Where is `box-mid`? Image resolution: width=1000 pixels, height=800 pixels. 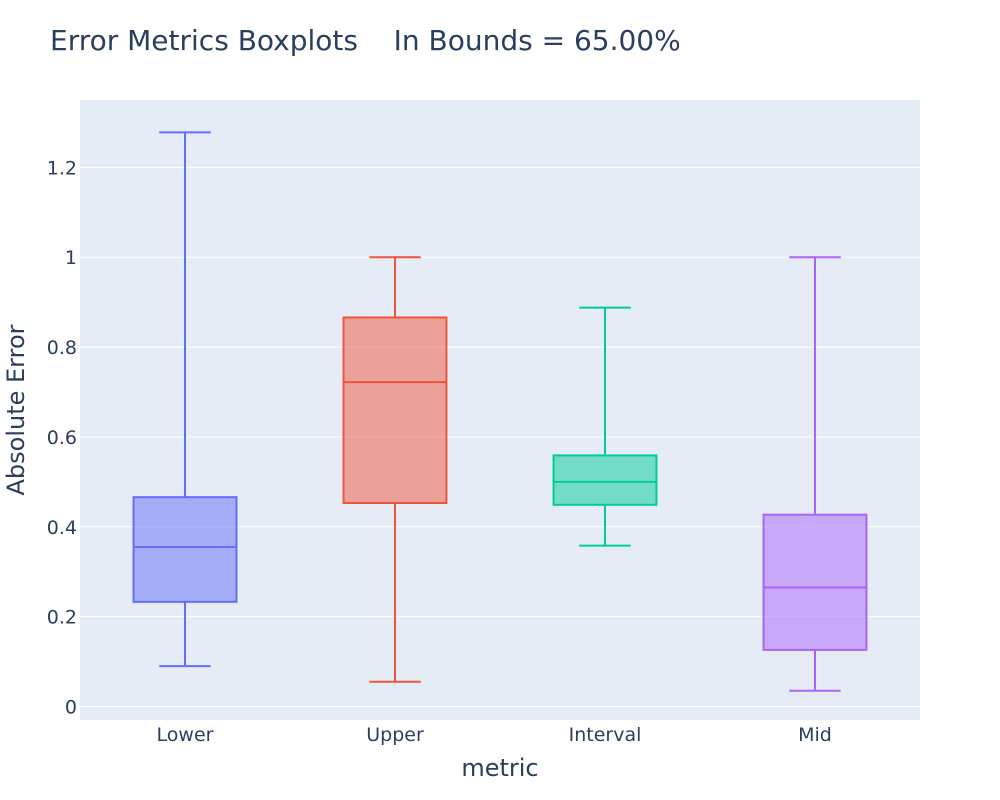 box-mid is located at coordinates (815, 474).